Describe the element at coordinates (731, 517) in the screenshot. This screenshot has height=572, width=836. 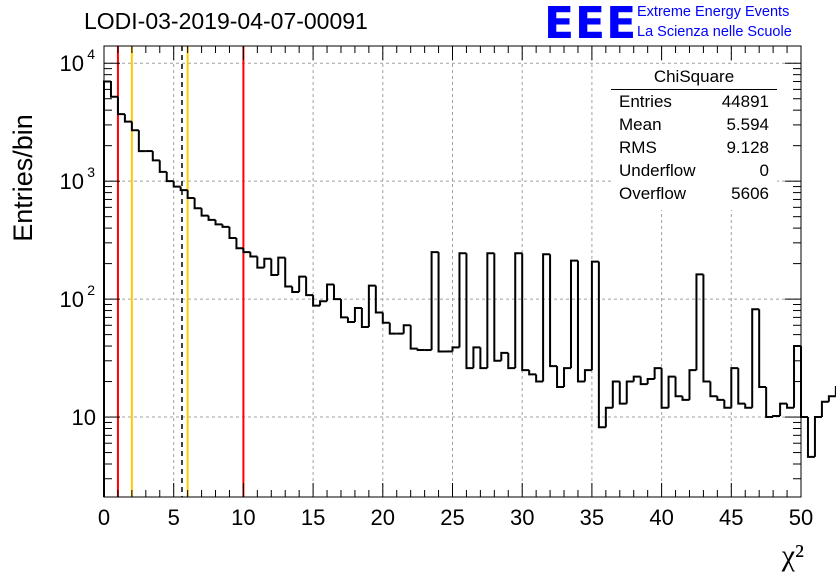
I see `x-tick-label: 45` at that location.